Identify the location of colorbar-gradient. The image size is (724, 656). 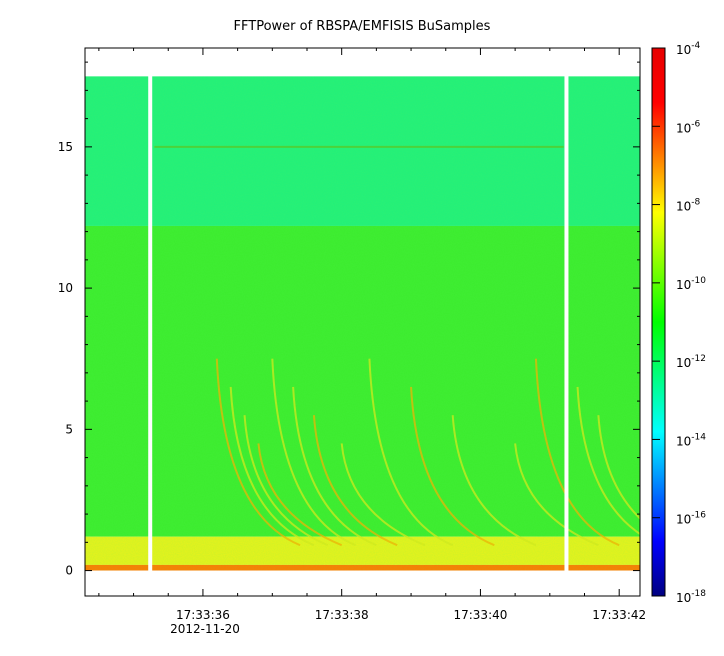
(658, 322).